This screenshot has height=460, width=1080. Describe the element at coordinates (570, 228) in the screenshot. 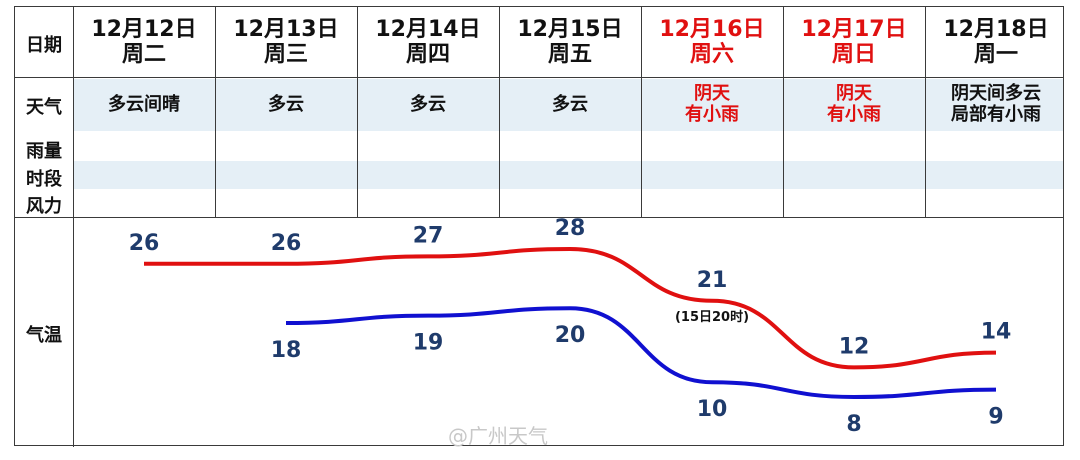

I see `high-temp-label: 28` at that location.